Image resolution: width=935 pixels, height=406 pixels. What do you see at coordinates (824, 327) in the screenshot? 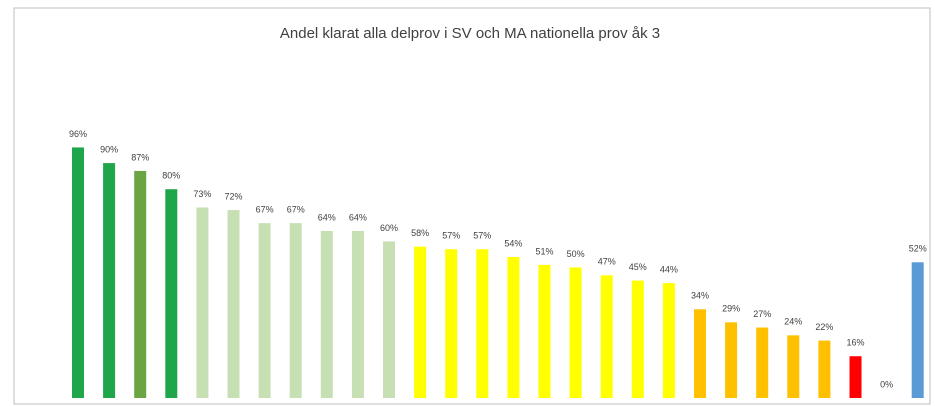
I see `value-label: 22%` at bounding box center [824, 327].